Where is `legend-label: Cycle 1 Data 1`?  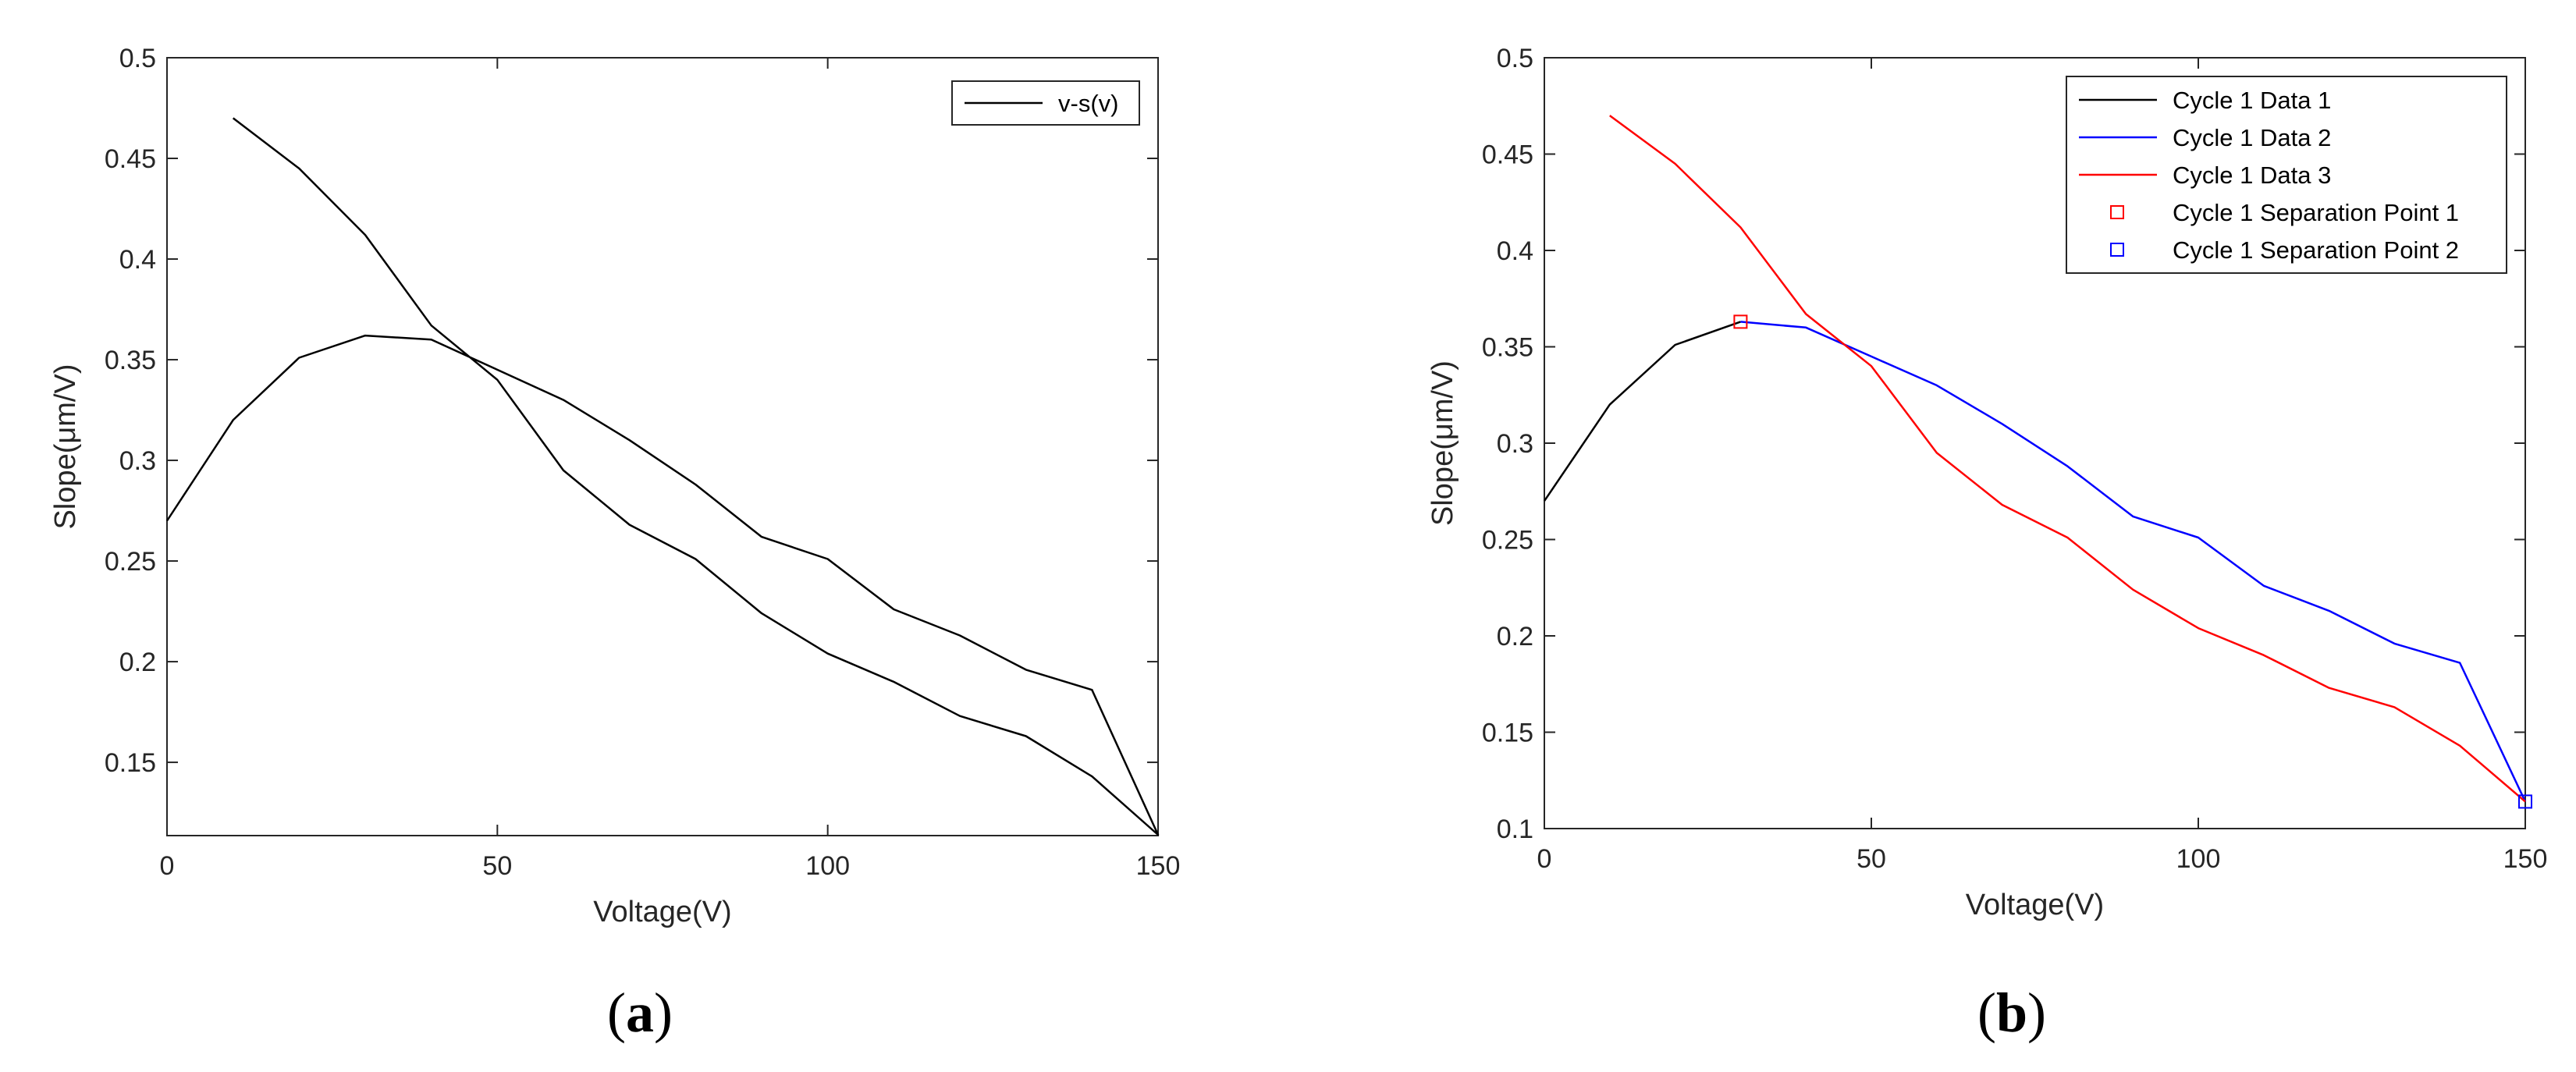 legend-label: Cycle 1 Data 1 is located at coordinates (2252, 100).